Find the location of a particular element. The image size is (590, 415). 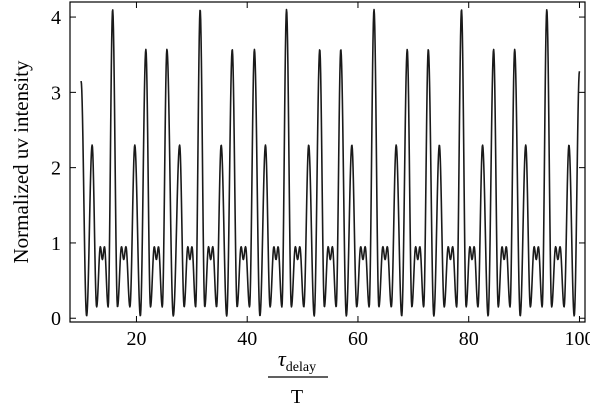

x-axis-label-numerator: τdelay is located at coordinates (297, 360).